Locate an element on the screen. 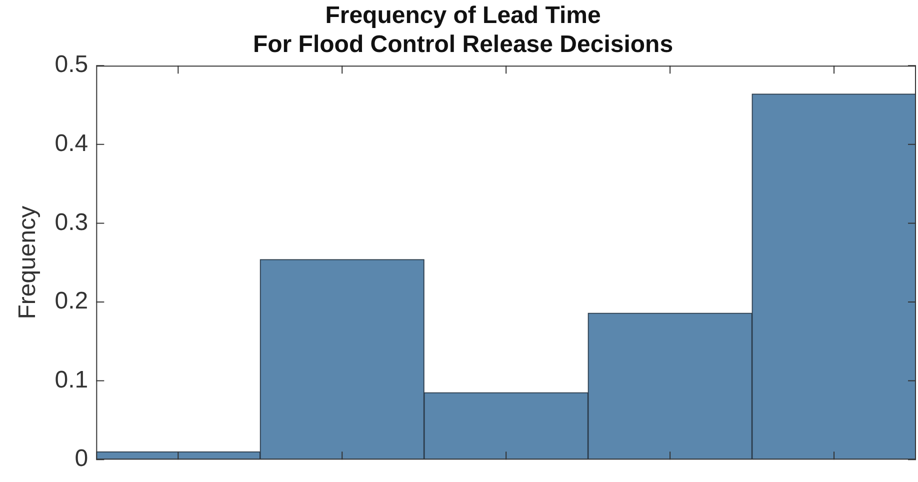  y-tick-label: 0.1 is located at coordinates (71, 380).